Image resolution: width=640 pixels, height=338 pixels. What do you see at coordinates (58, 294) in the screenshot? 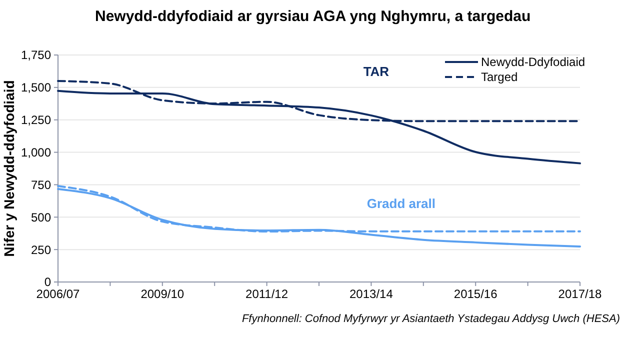
I see `x-tick-label: 2006/07` at bounding box center [58, 294].